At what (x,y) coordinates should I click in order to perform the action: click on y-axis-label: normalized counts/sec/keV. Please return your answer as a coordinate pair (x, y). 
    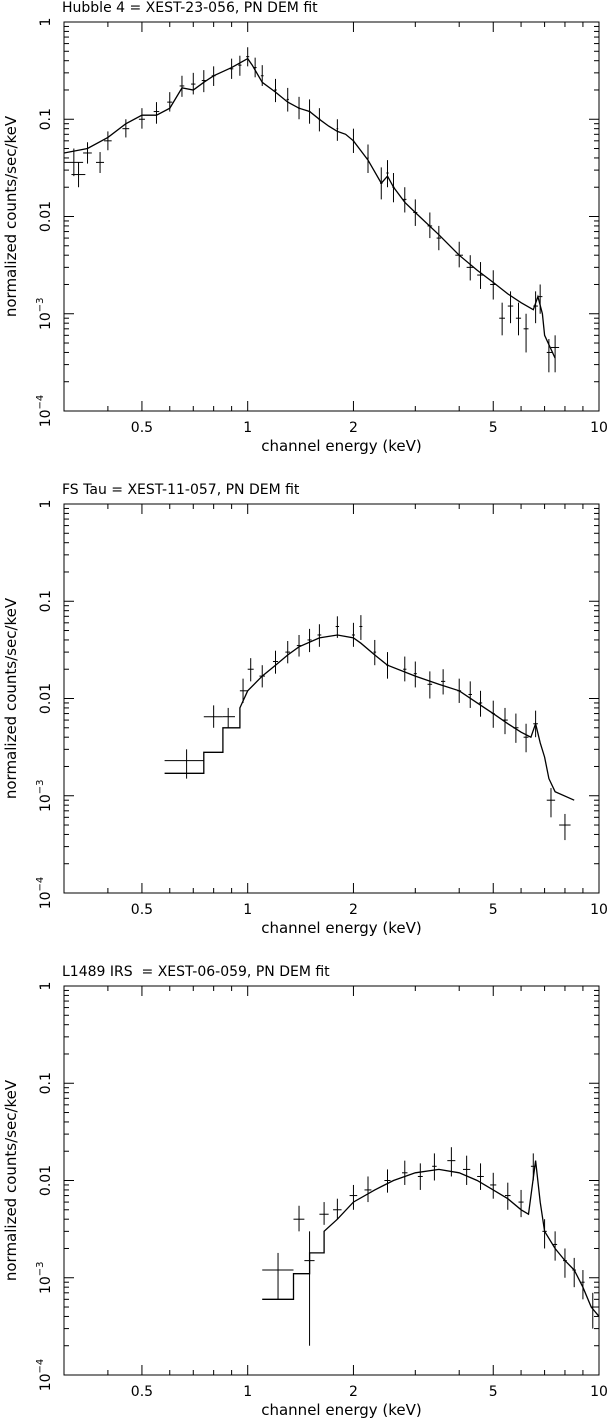
    Looking at the image, I should click on (11, 698).